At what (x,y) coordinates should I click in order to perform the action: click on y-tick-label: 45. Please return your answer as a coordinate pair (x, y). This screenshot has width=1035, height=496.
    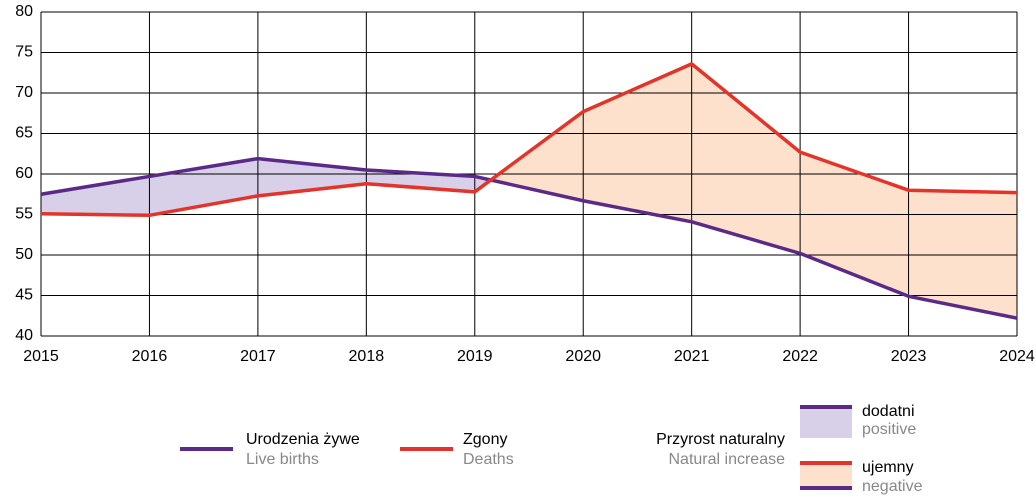
    Looking at the image, I should click on (24, 295).